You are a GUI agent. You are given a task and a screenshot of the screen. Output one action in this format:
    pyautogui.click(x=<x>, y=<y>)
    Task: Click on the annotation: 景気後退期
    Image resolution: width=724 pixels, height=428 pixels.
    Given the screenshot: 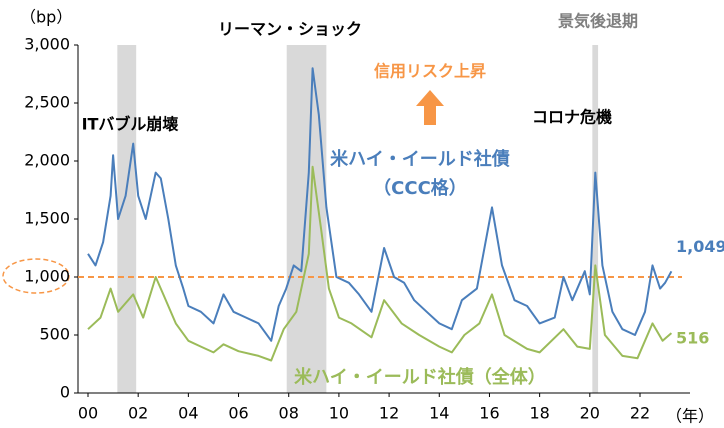 What is the action you would take?
    pyautogui.click(x=598, y=21)
    